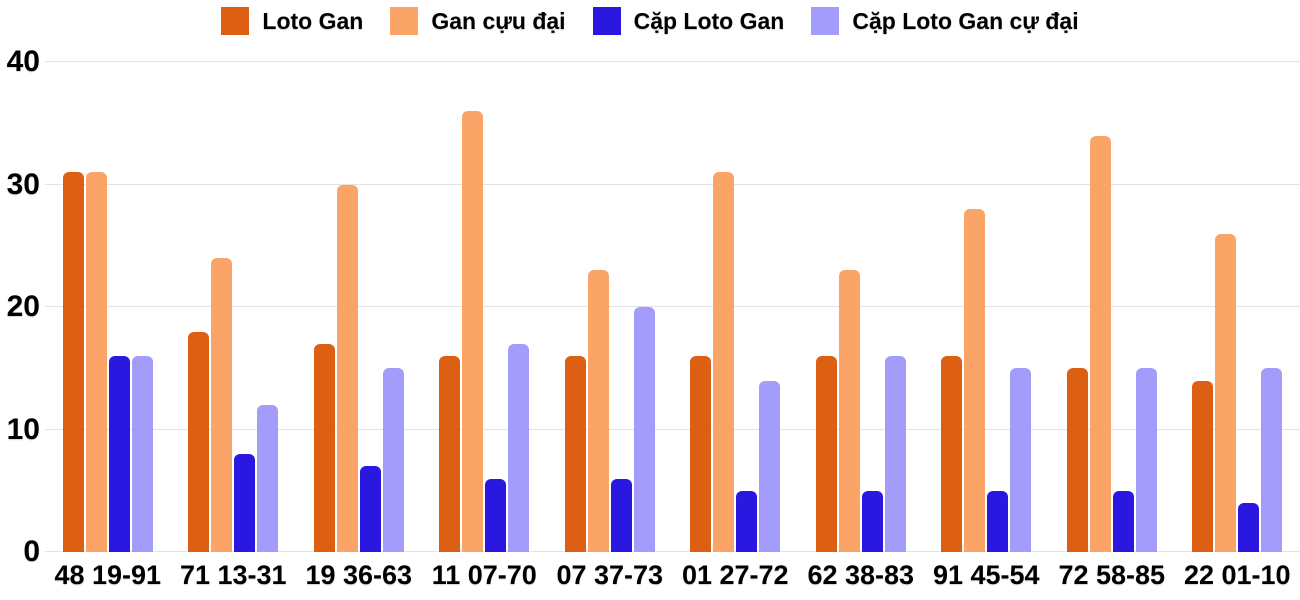 This screenshot has width=1300, height=600. I want to click on legend-item: Gan cựu đại, so click(478, 21).